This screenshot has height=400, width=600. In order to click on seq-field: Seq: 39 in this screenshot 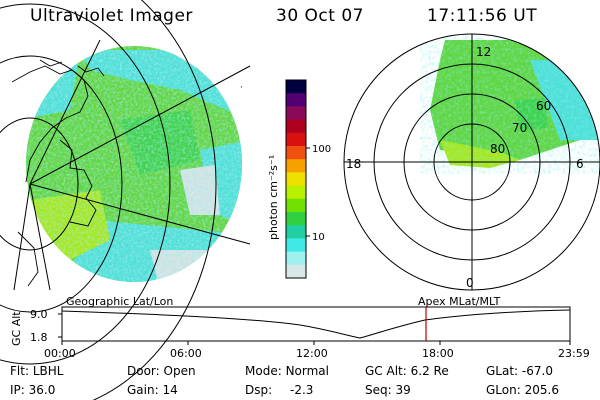, I will do `click(388, 390)`.